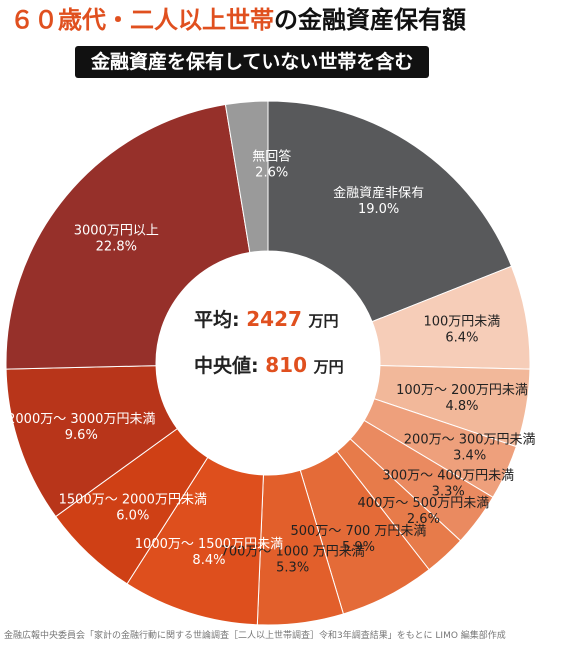 This screenshot has width=581, height=646. Describe the element at coordinates (359, 531) in the screenshot. I see `slice-category-7: 500万〜 700 万円未満` at that location.